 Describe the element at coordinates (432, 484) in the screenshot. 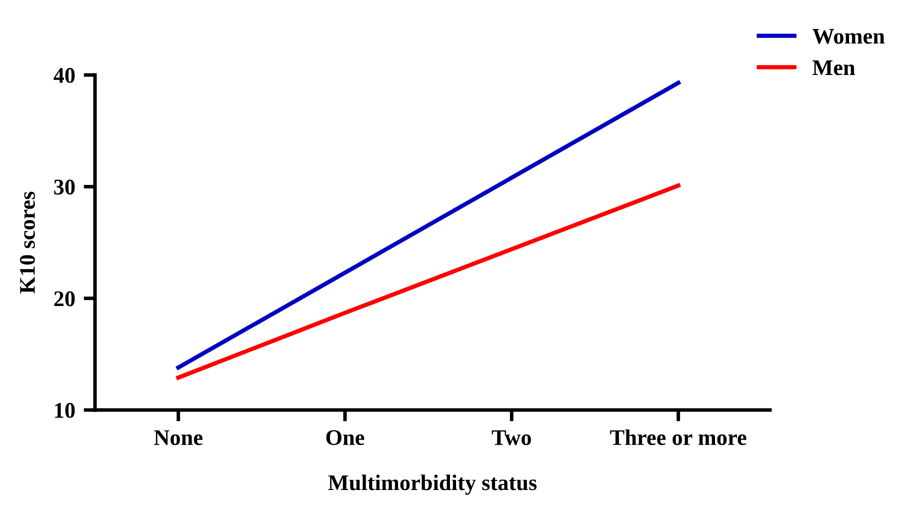

I see `x-axis-title: Multimorbidity status` at that location.